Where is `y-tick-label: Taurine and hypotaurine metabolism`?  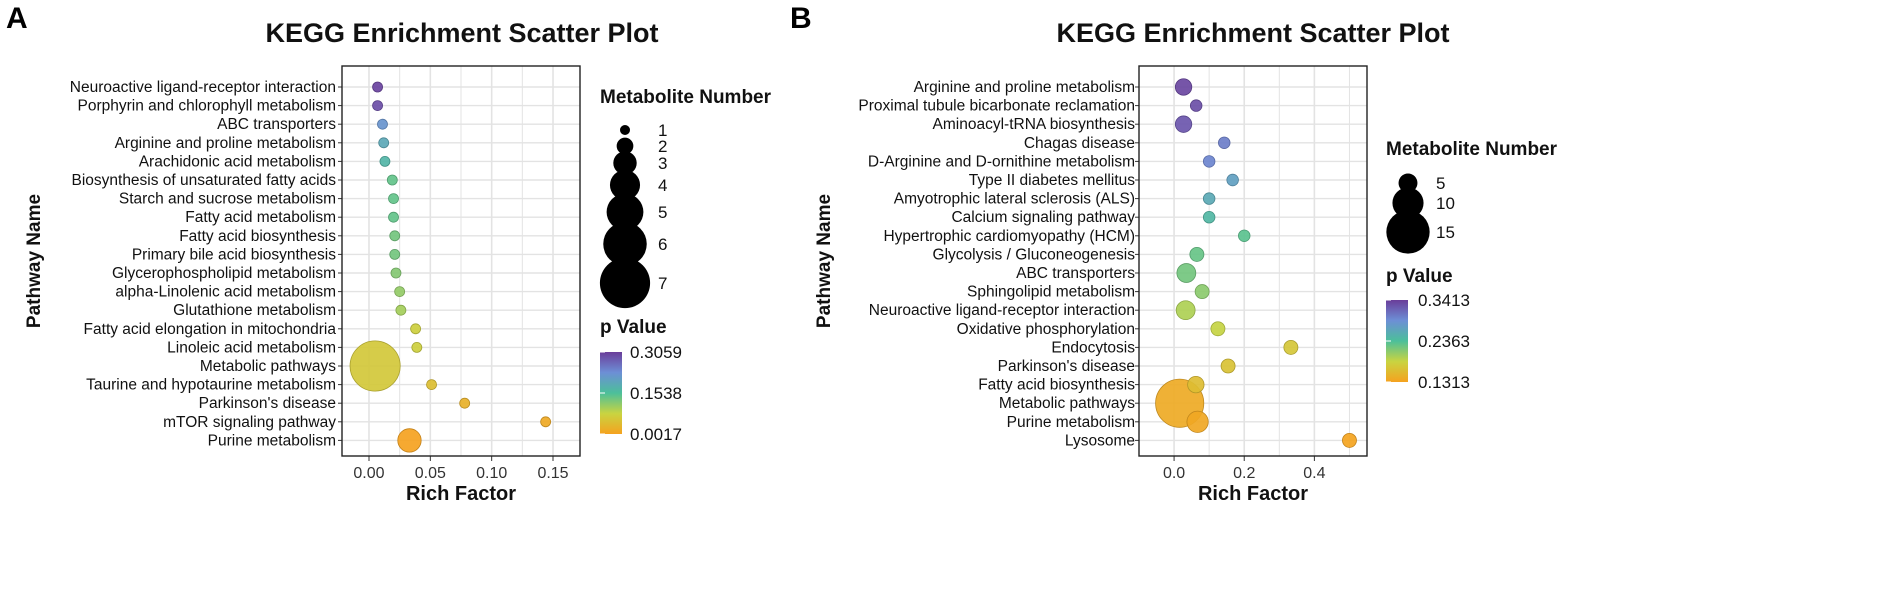 y-tick-label: Taurine and hypotaurine metabolism is located at coordinates (211, 385).